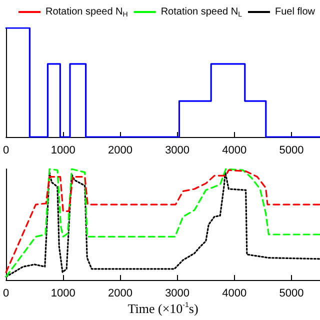 The width and height of the screenshot is (320, 320). I want to click on legend-label: Fuel flow, so click(295, 12).